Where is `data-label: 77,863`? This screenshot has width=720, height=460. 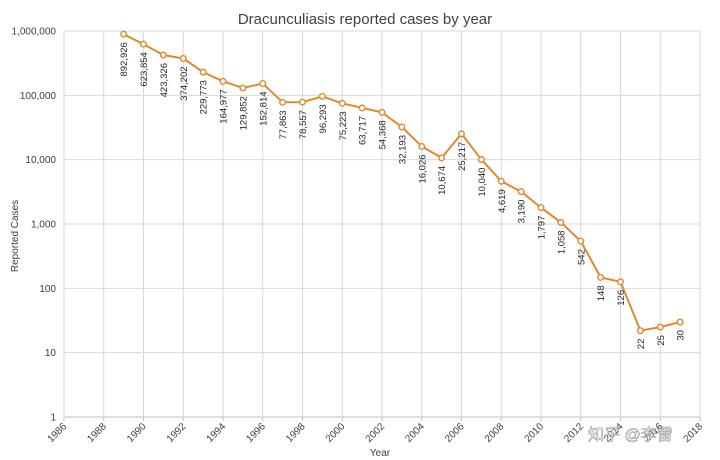 data-label: 77,863 is located at coordinates (283, 124).